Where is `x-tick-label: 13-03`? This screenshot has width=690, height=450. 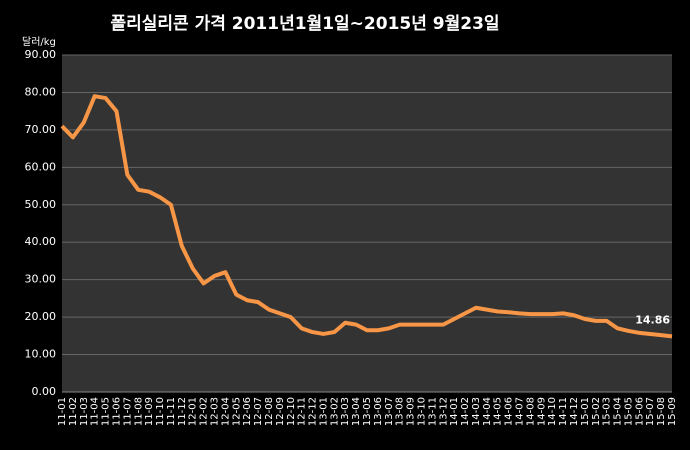
x-tick-label: 13-03 is located at coordinates (345, 411).